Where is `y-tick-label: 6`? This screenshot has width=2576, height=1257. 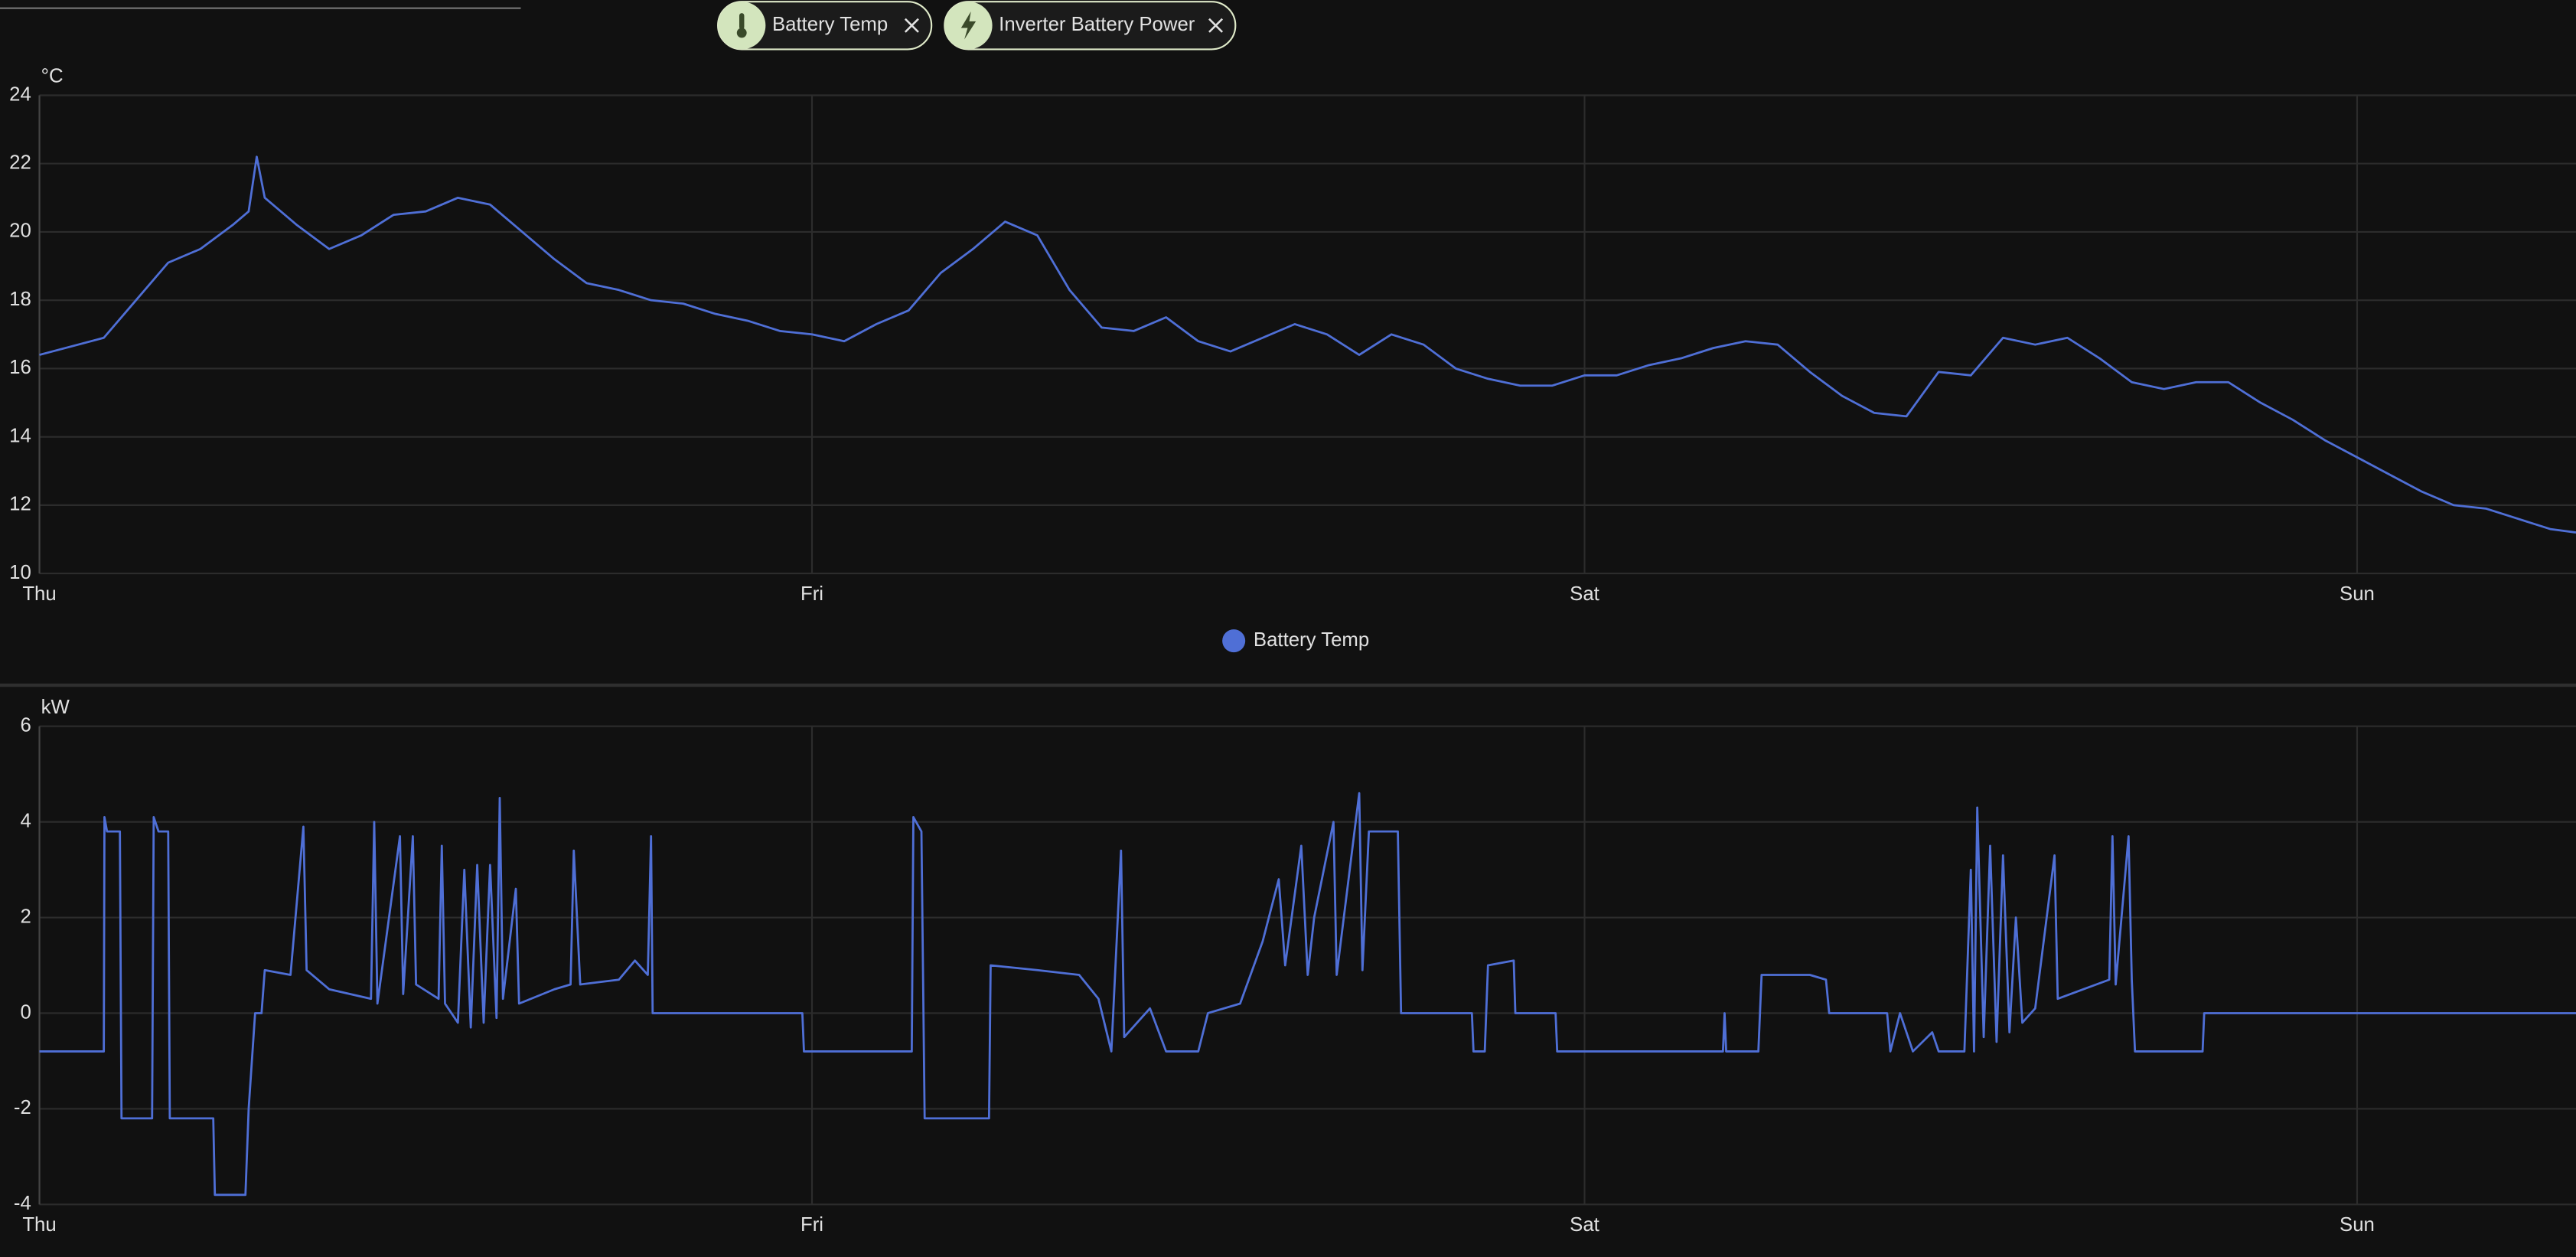
y-tick-label: 6 is located at coordinates (25, 726).